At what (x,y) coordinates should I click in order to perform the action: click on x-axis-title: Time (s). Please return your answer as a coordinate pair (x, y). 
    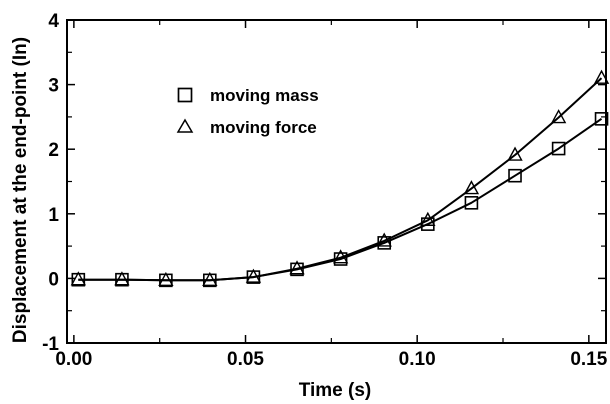
    Looking at the image, I should click on (335, 390).